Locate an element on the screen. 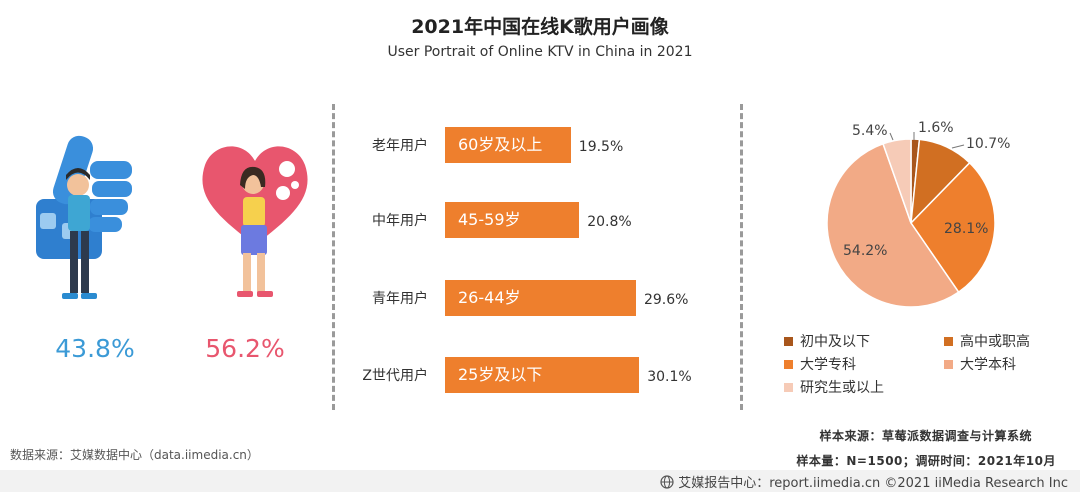 Image resolution: width=1080 pixels, height=492 pixels. age-category-label: 老年用户 is located at coordinates (400, 146).